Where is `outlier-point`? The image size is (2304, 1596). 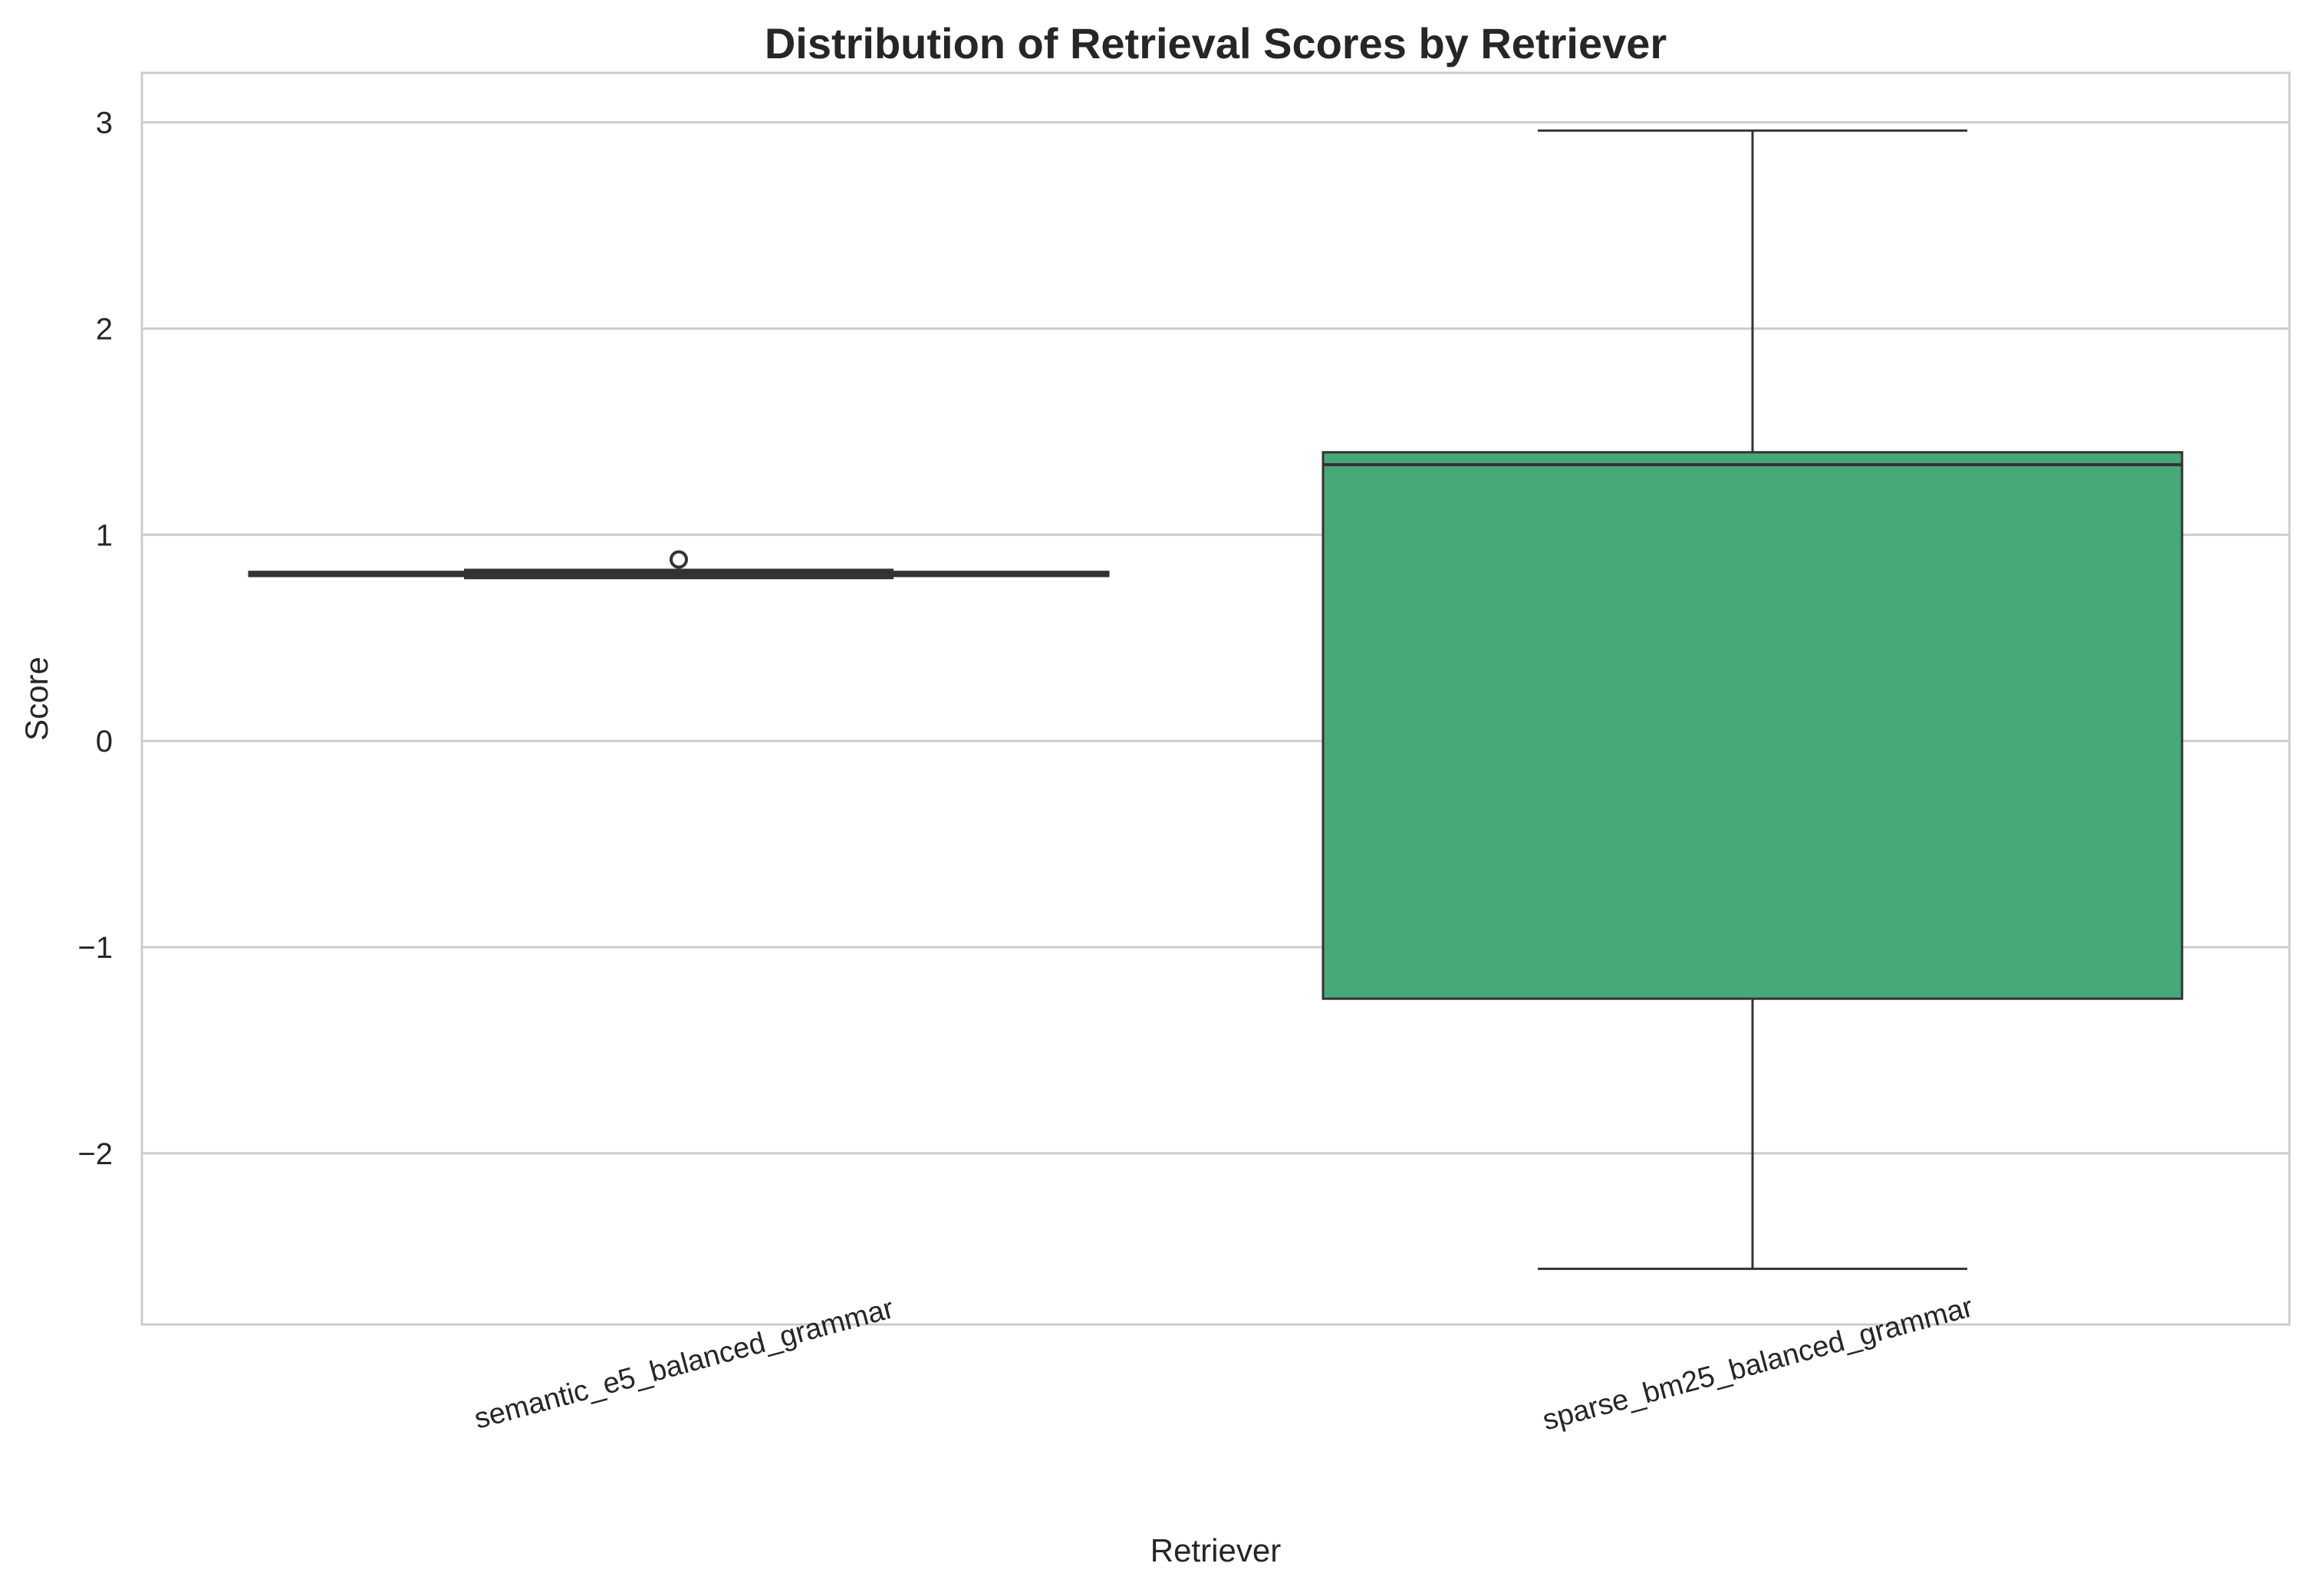
outlier-point is located at coordinates (679, 559).